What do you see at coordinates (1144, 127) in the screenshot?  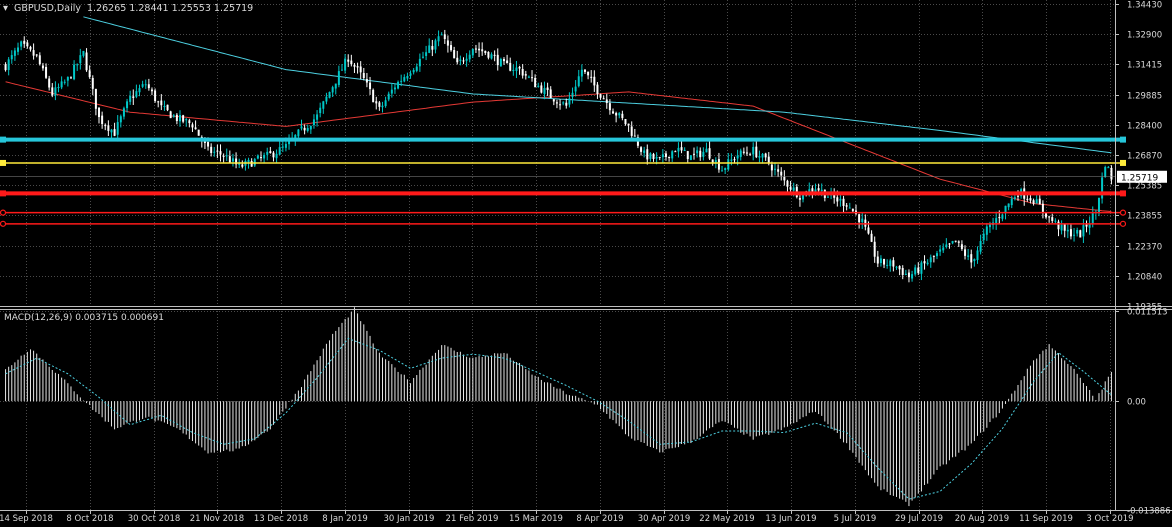 I see `price-tick-label: 1.28400` at bounding box center [1144, 127].